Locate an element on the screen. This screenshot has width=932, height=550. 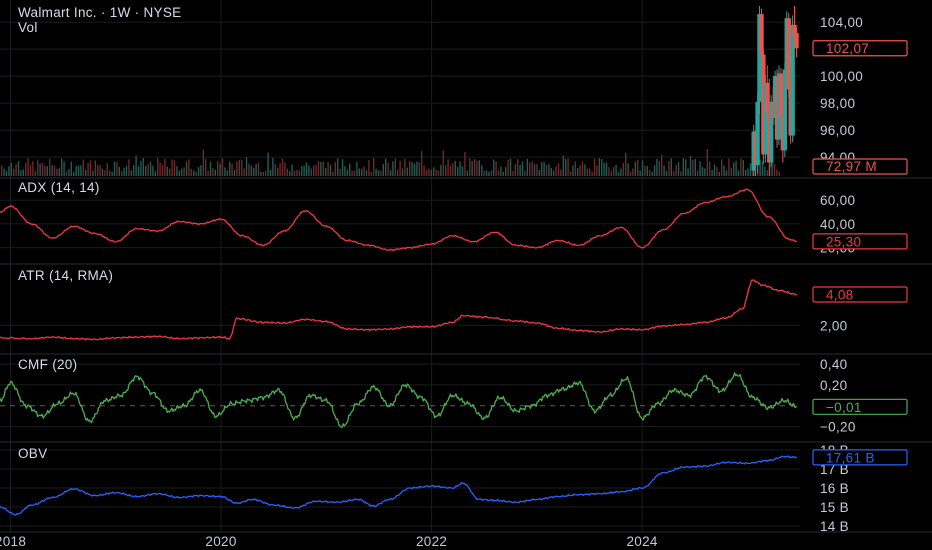
y-tick-label-price: 98,00 is located at coordinates (837, 103).